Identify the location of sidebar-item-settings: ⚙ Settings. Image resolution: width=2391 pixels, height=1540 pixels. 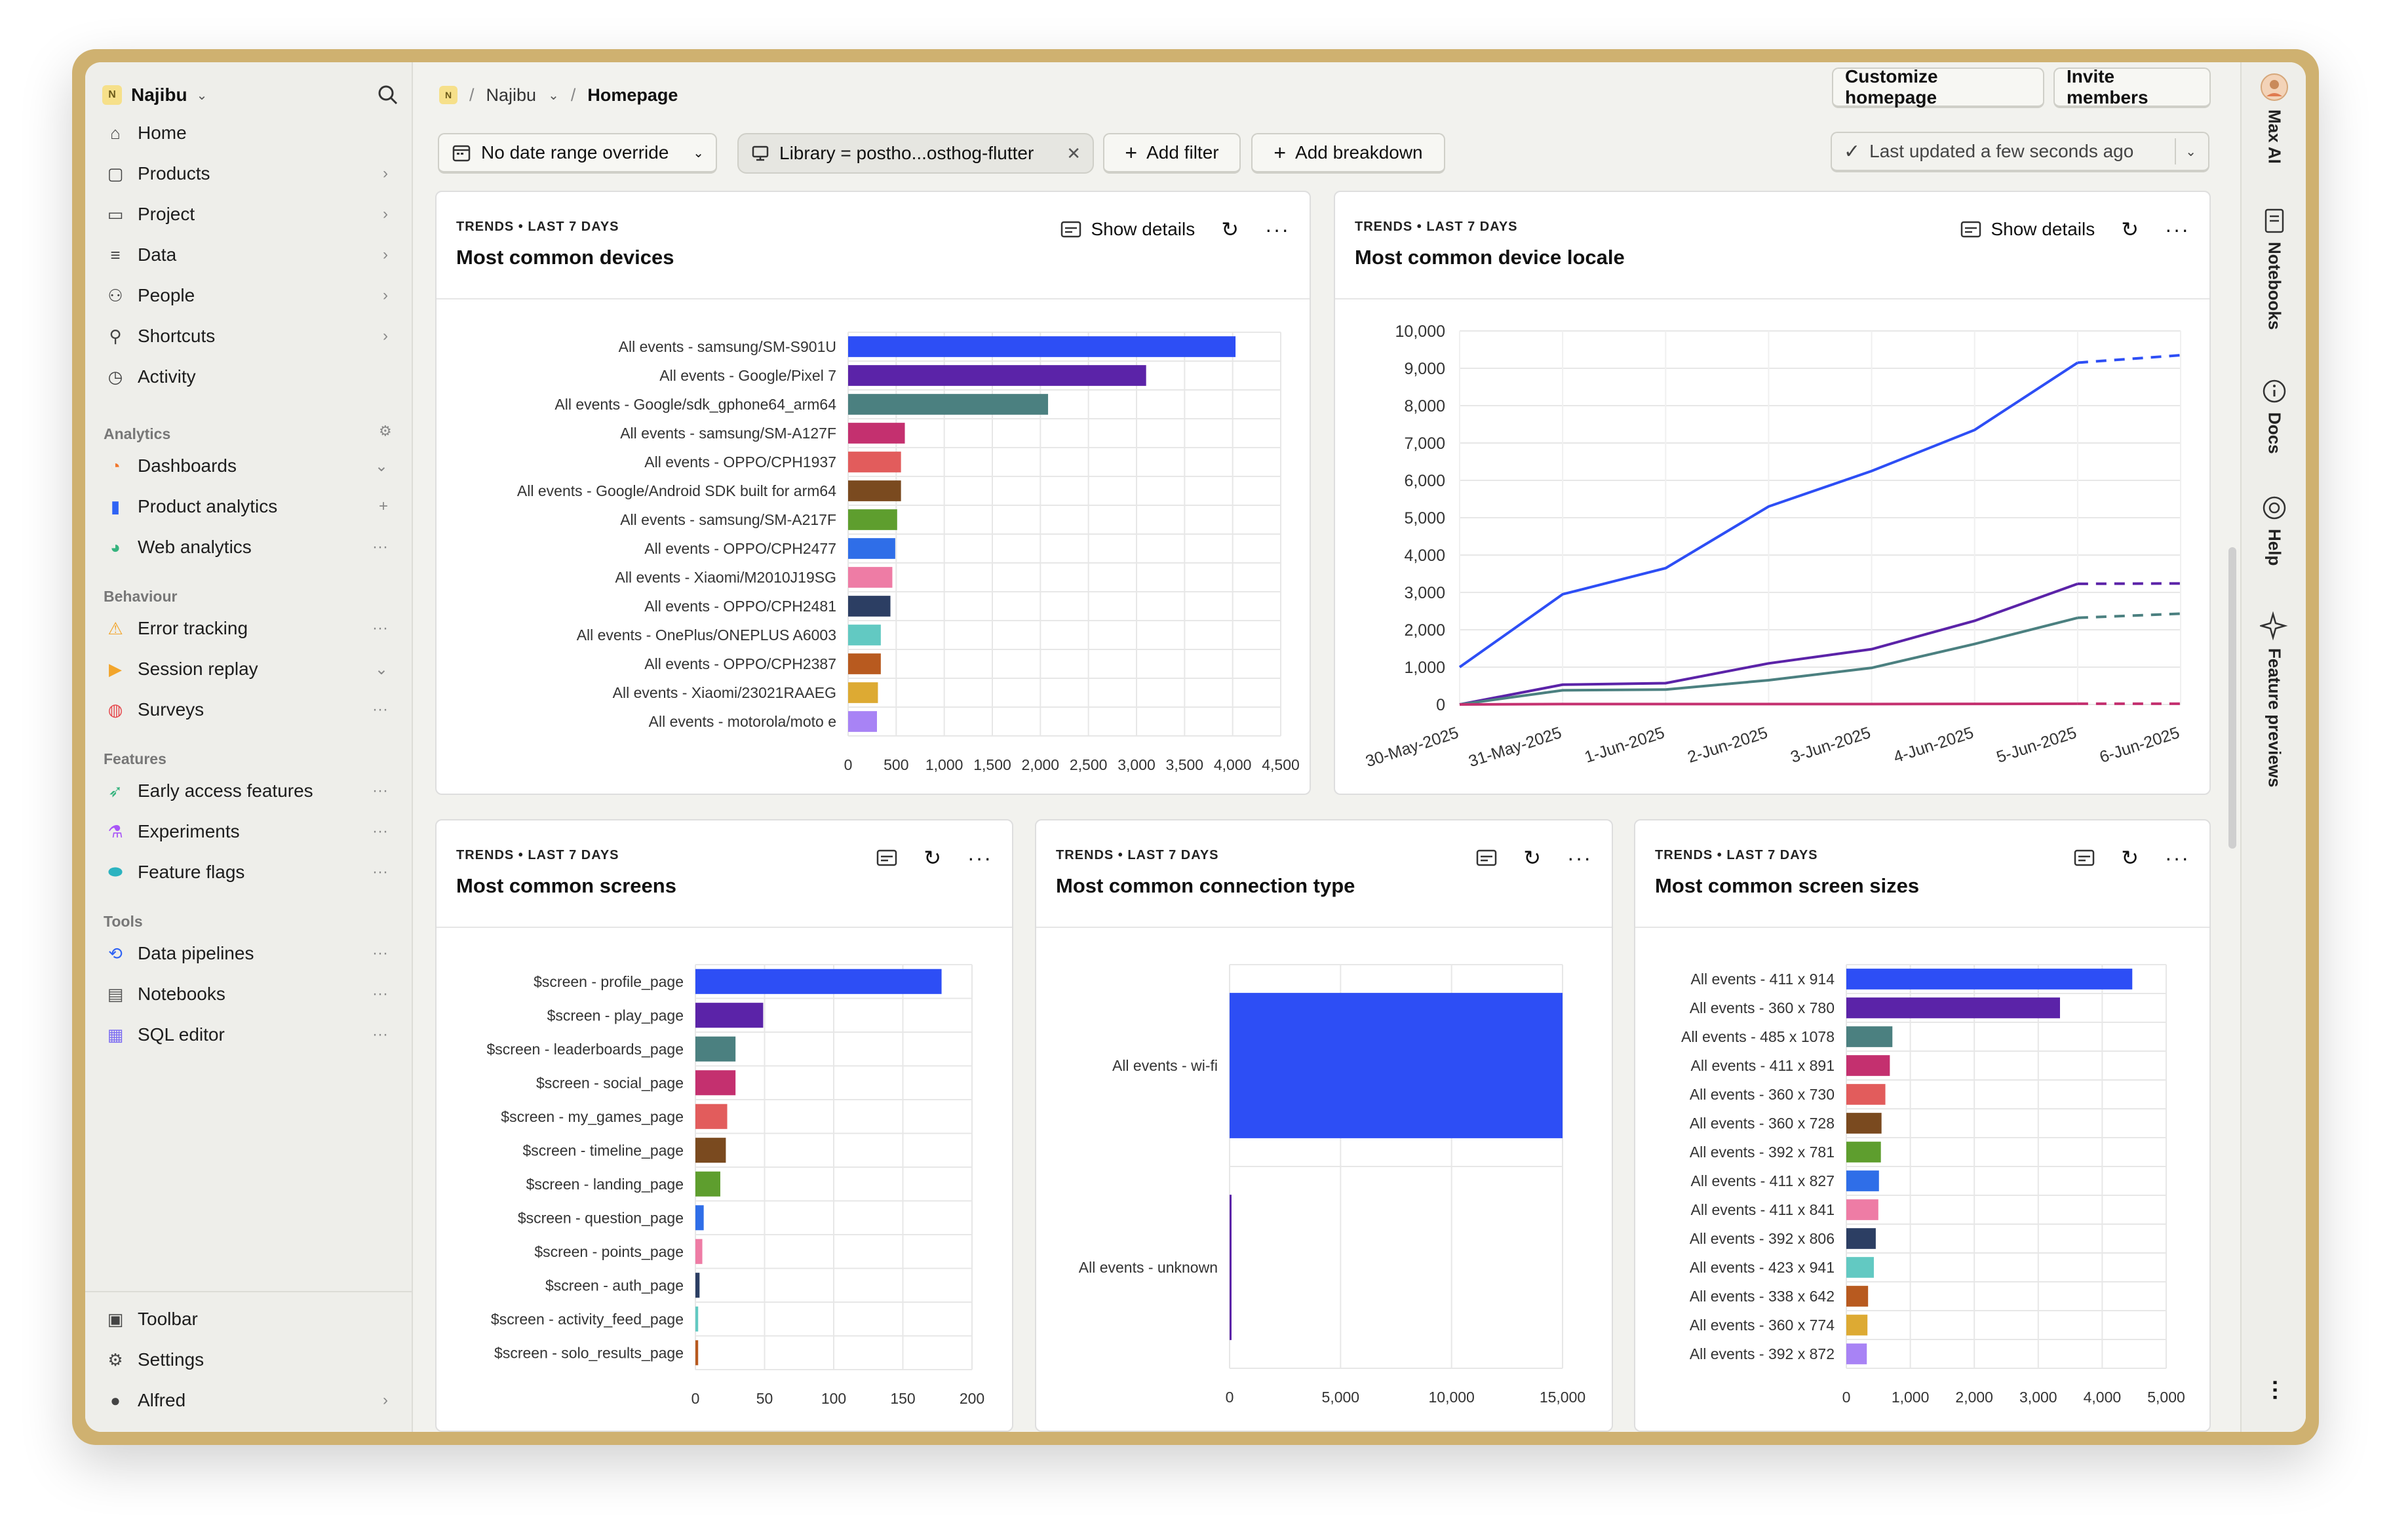
(248, 1359).